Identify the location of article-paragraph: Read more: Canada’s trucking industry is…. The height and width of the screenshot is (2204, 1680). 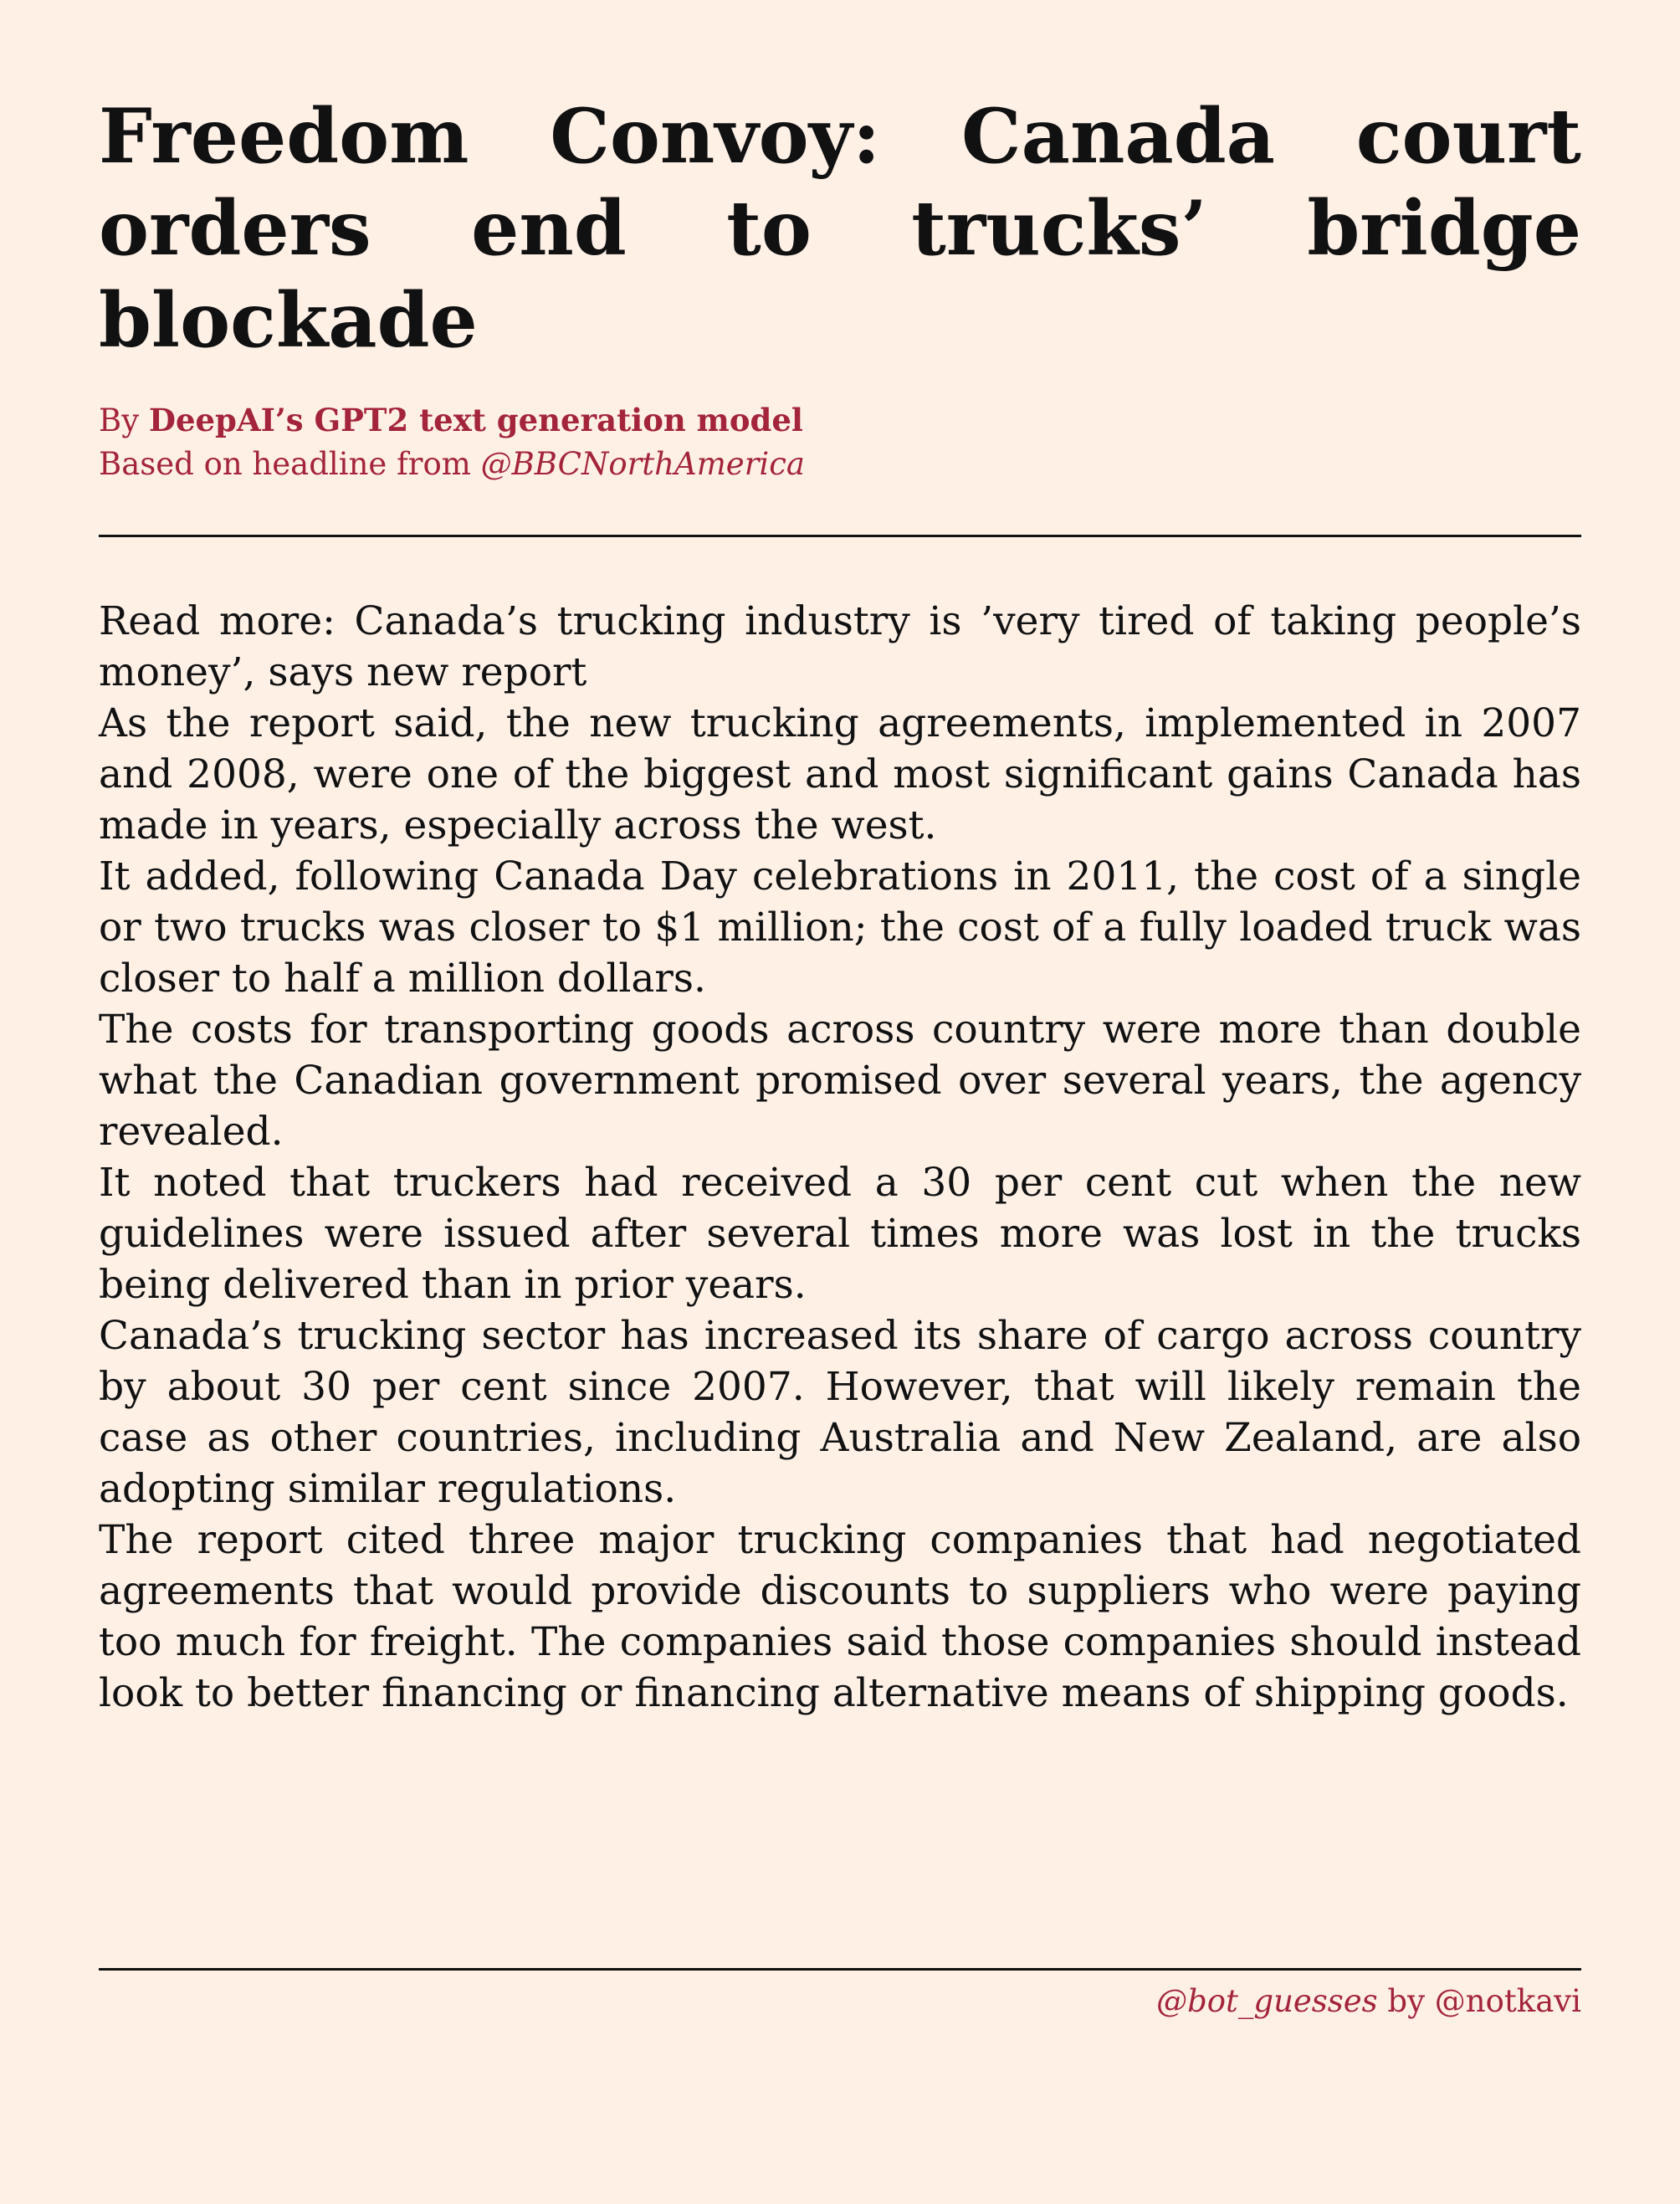
(840, 646).